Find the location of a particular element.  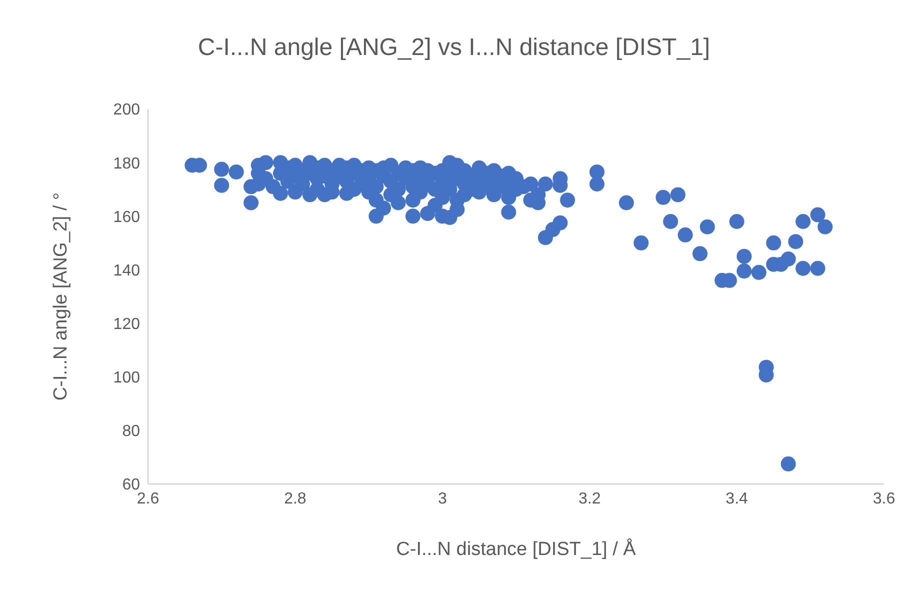

x-tick-label: 2.8 is located at coordinates (295, 499).